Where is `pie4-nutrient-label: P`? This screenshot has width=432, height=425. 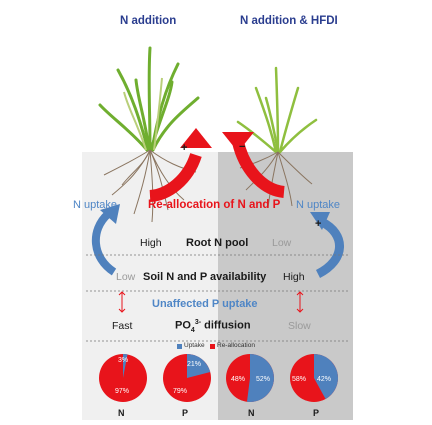 pie4-nutrient-label: P is located at coordinates (316, 413).